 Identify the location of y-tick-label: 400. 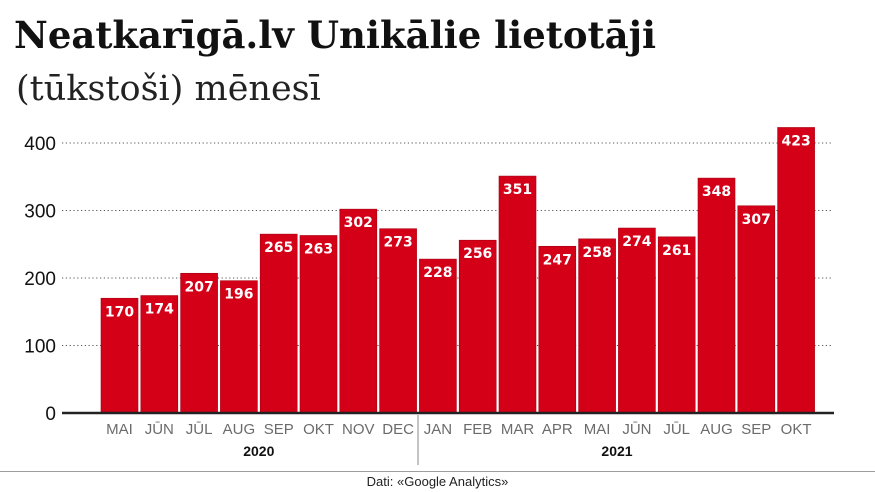
(40, 144).